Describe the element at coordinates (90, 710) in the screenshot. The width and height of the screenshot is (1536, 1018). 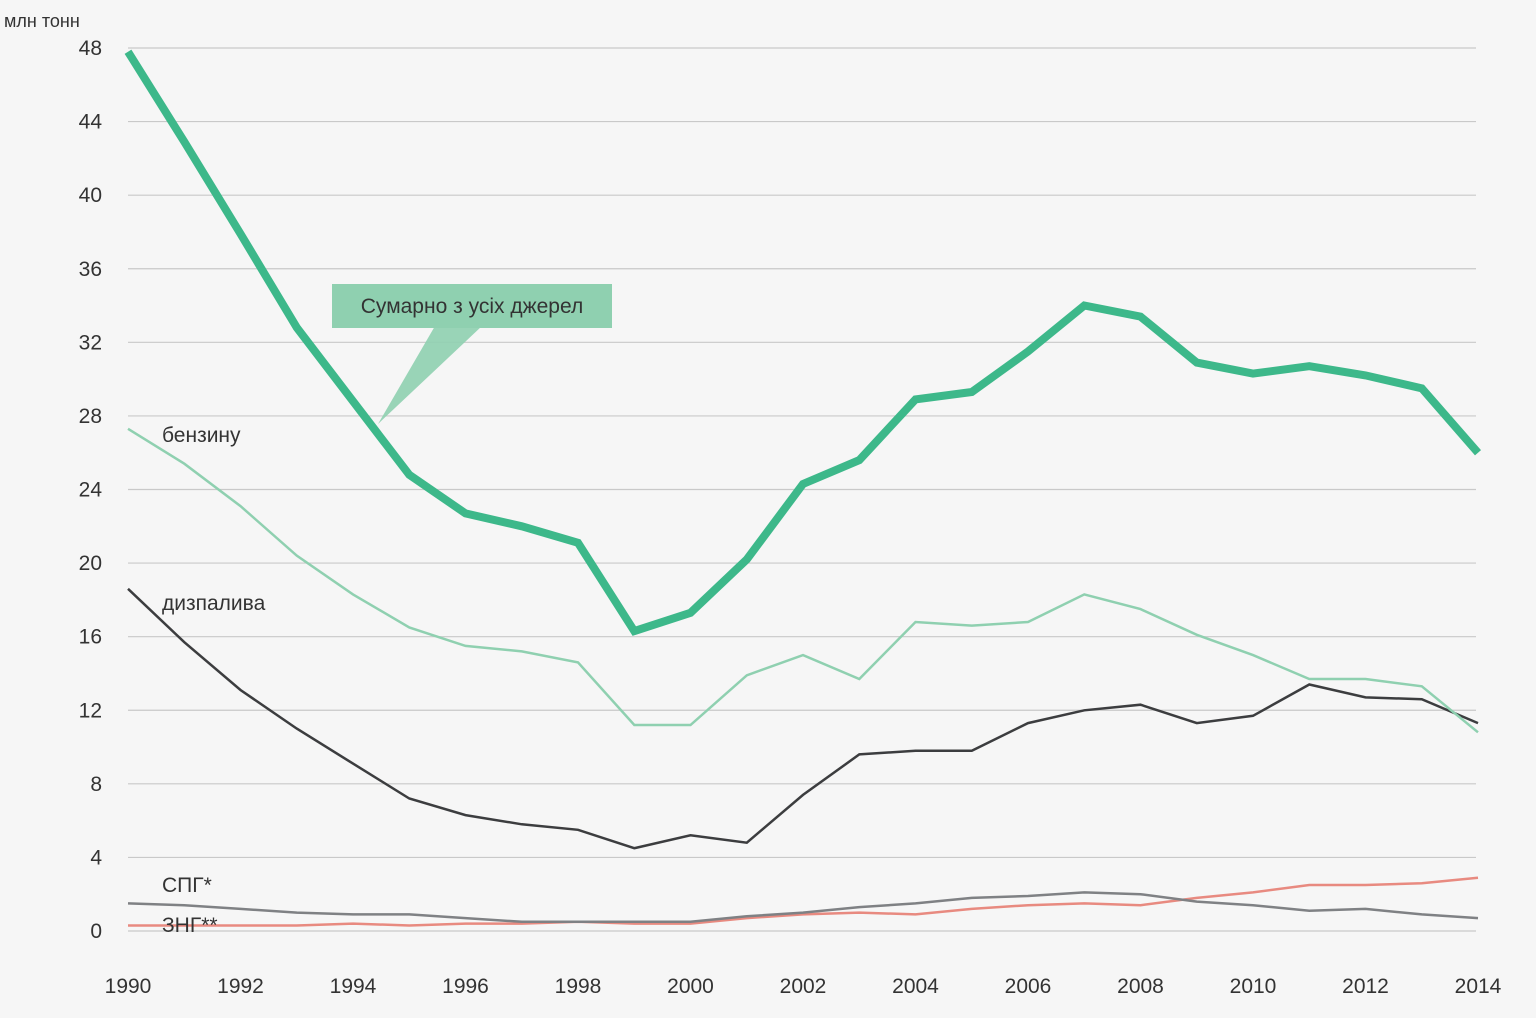
I see `y-tick-label: 12` at that location.